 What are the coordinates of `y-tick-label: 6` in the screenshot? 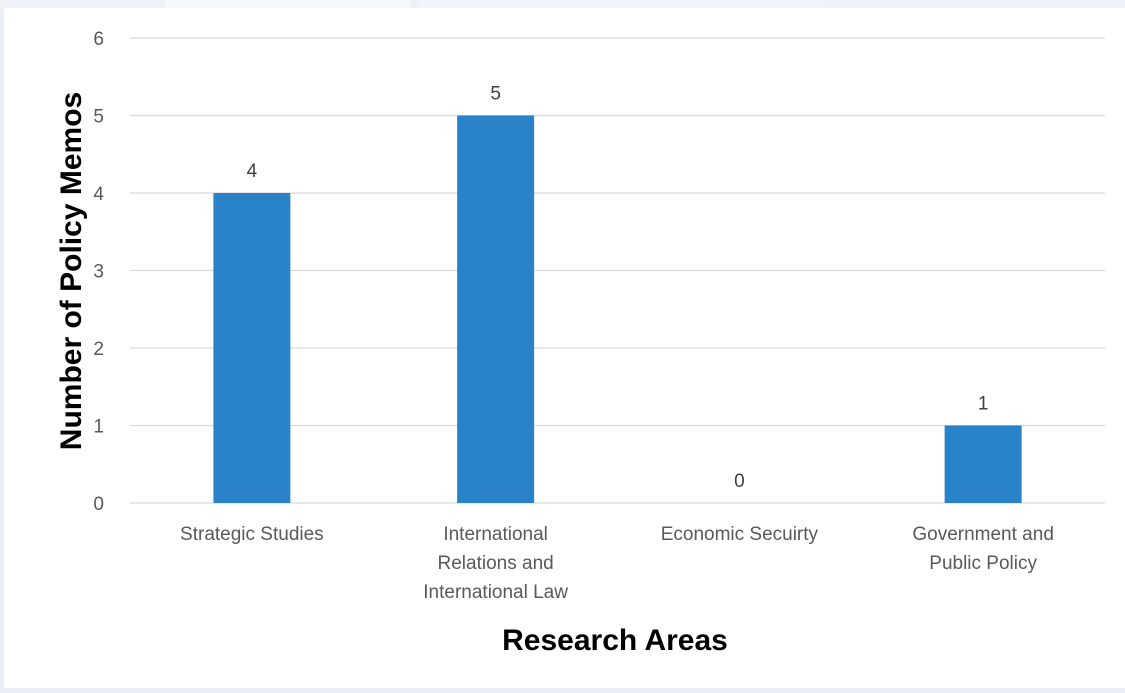 It's located at (98, 39).